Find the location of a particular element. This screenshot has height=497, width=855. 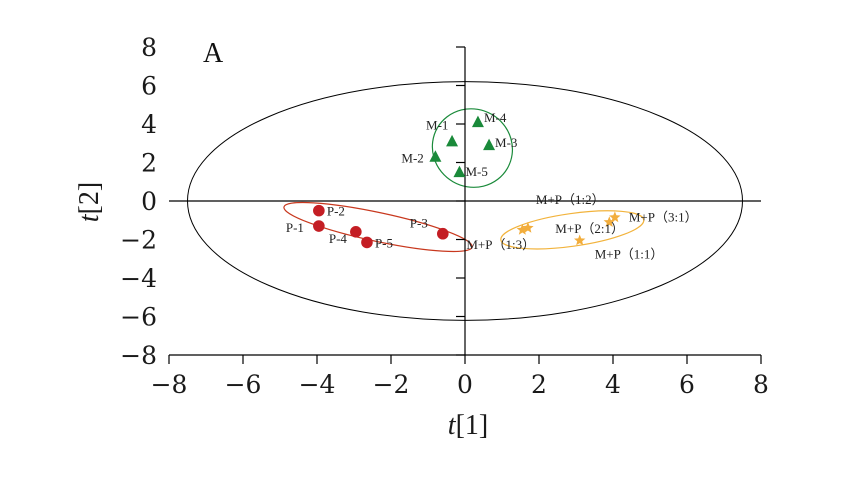

point-label: P-3 is located at coordinates (419, 223).